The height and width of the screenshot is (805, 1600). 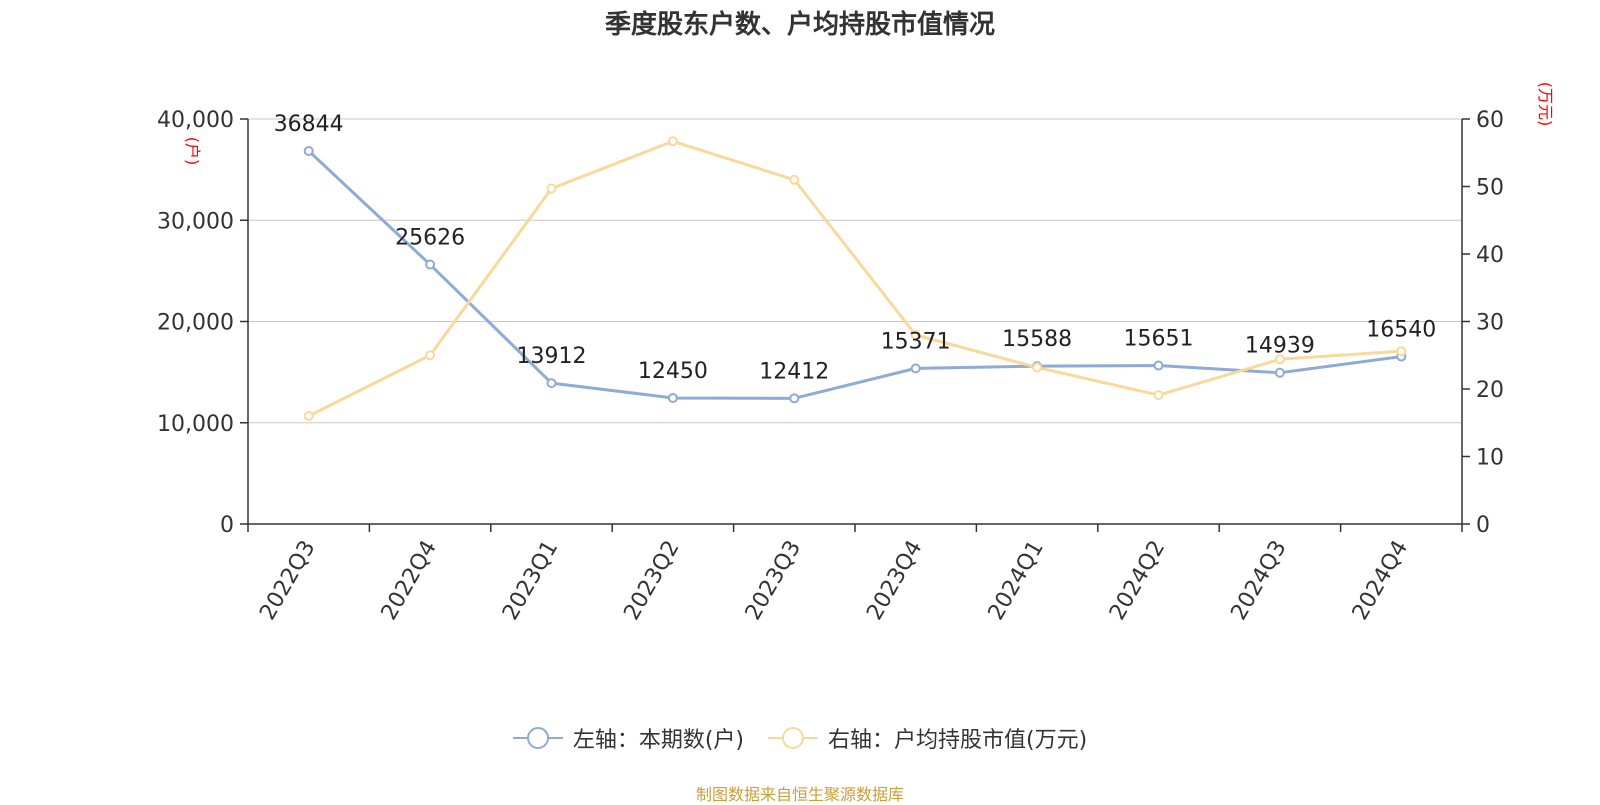 I want to click on legend-swatch-left-series, so click(x=537, y=738).